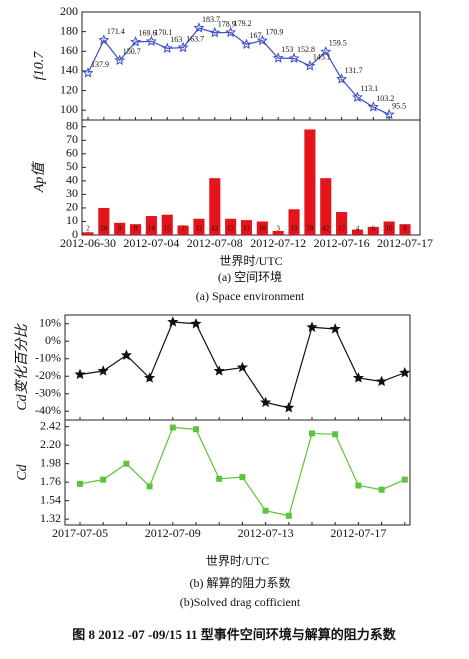 This screenshot has width=469, height=659. Describe the element at coordinates (354, 70) in the screenshot. I see `data-label: 131.7` at that location.